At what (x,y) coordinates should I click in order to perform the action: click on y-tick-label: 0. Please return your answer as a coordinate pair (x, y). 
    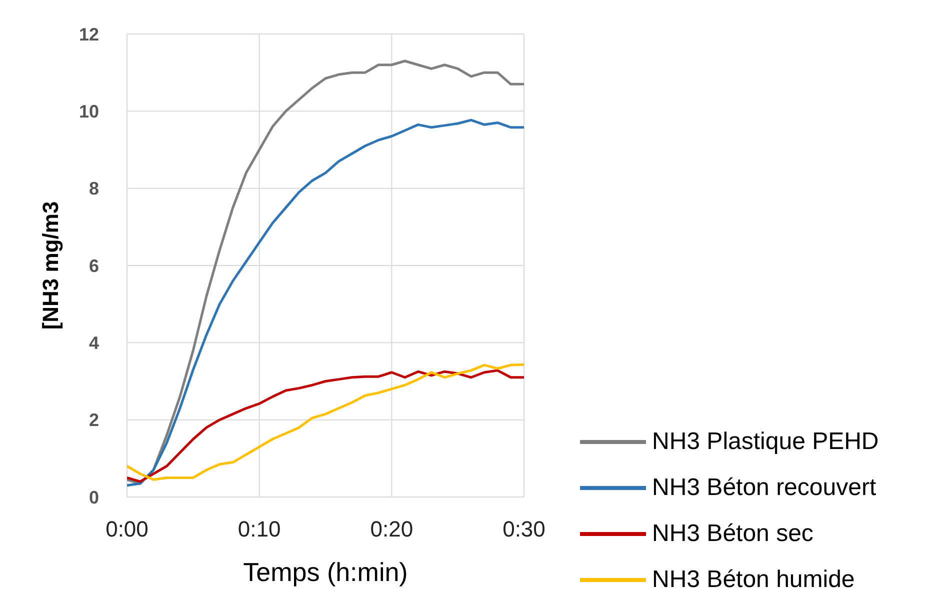
    Looking at the image, I should click on (93, 497).